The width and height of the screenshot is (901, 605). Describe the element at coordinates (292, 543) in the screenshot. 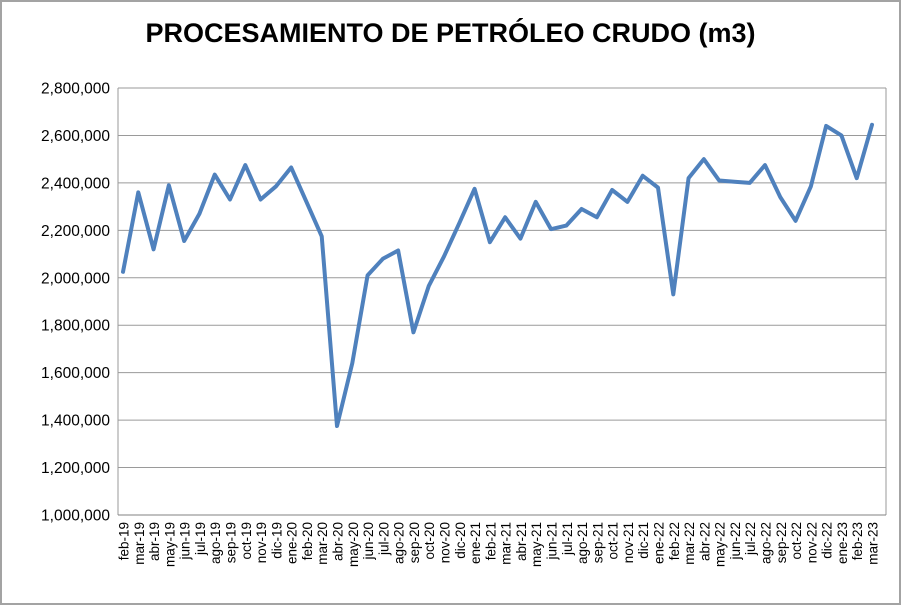

I see `x-axis-tick-label: ene-20` at that location.